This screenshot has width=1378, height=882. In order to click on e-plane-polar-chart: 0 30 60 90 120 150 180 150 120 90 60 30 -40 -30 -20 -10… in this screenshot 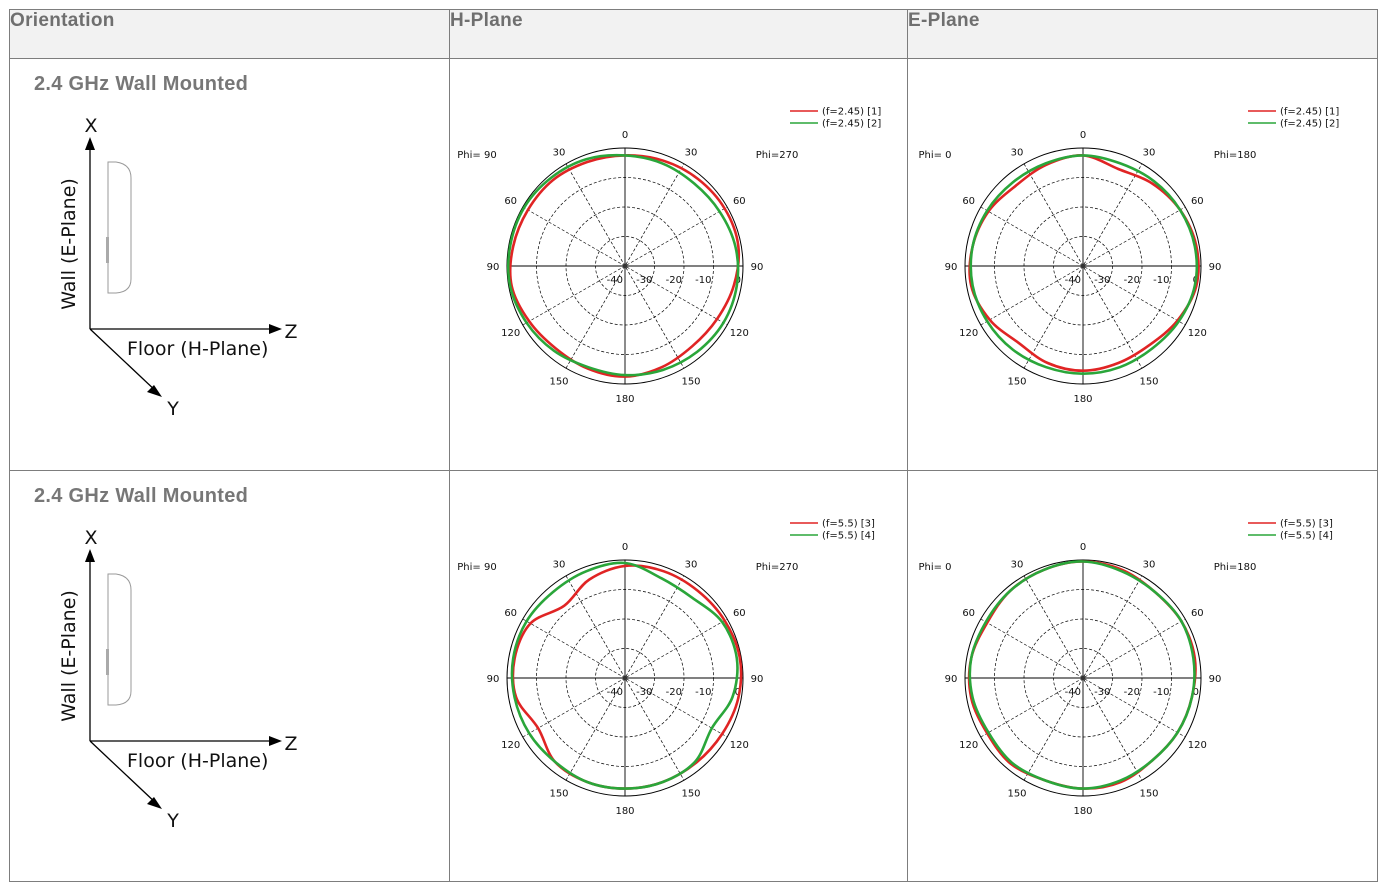, I will do `click(1128, 256)`.